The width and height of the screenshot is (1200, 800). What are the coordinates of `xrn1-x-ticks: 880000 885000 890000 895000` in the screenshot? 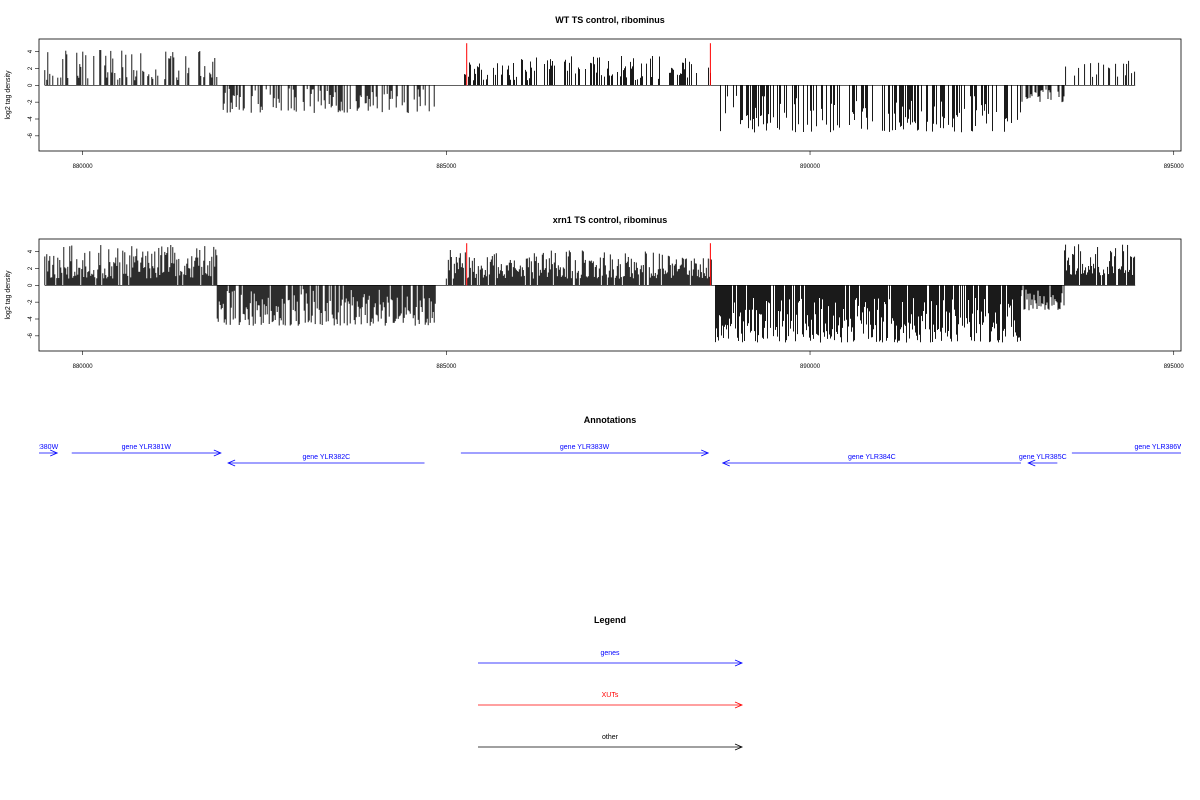 It's located at (629, 360).